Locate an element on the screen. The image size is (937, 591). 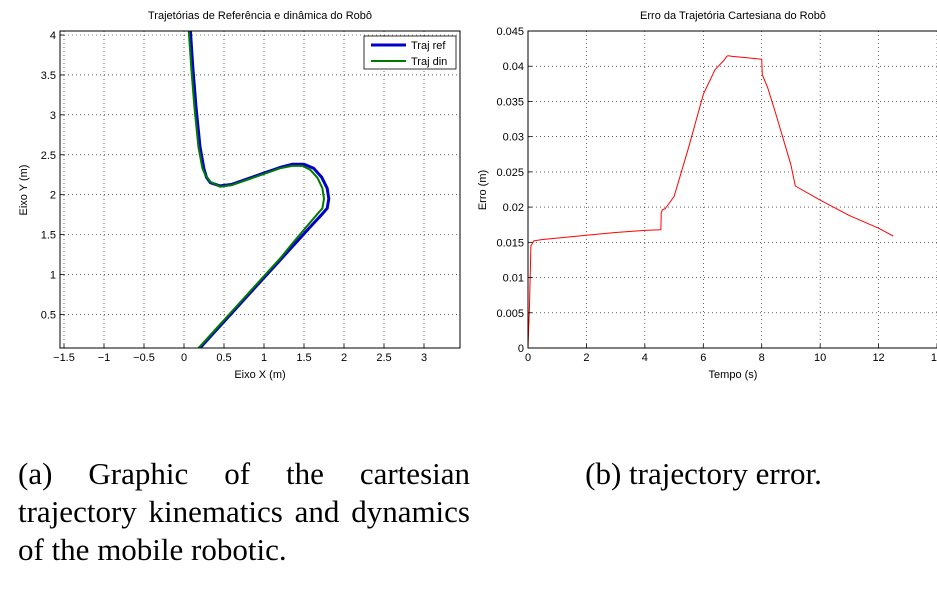
x-tick-label: 2.5 is located at coordinates (383, 358).